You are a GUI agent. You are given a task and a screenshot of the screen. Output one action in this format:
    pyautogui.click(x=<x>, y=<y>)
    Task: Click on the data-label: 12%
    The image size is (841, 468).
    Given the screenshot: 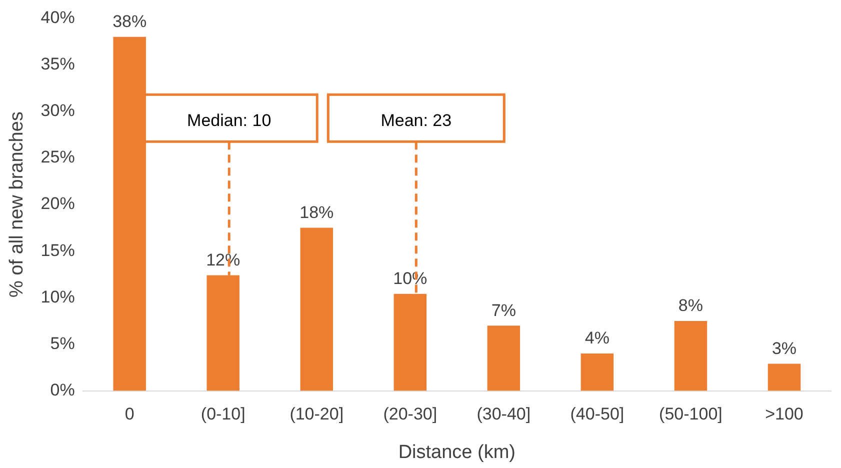 What is the action you would take?
    pyautogui.click(x=223, y=260)
    